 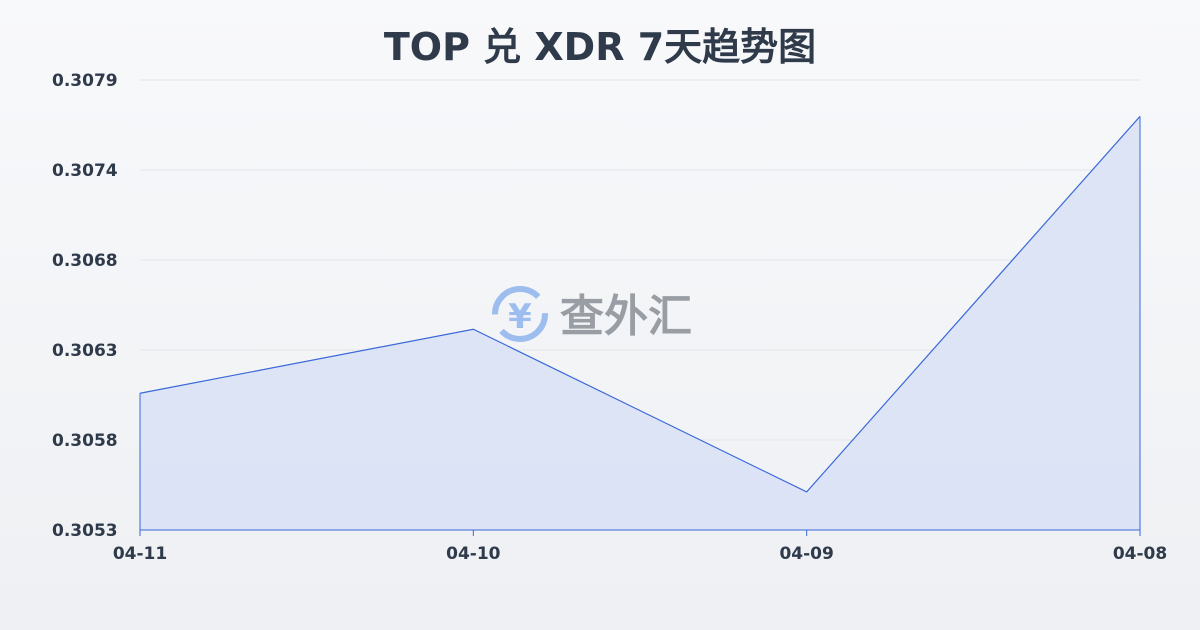 What do you see at coordinates (473, 554) in the screenshot?
I see `x-tick-label: 04-10` at bounding box center [473, 554].